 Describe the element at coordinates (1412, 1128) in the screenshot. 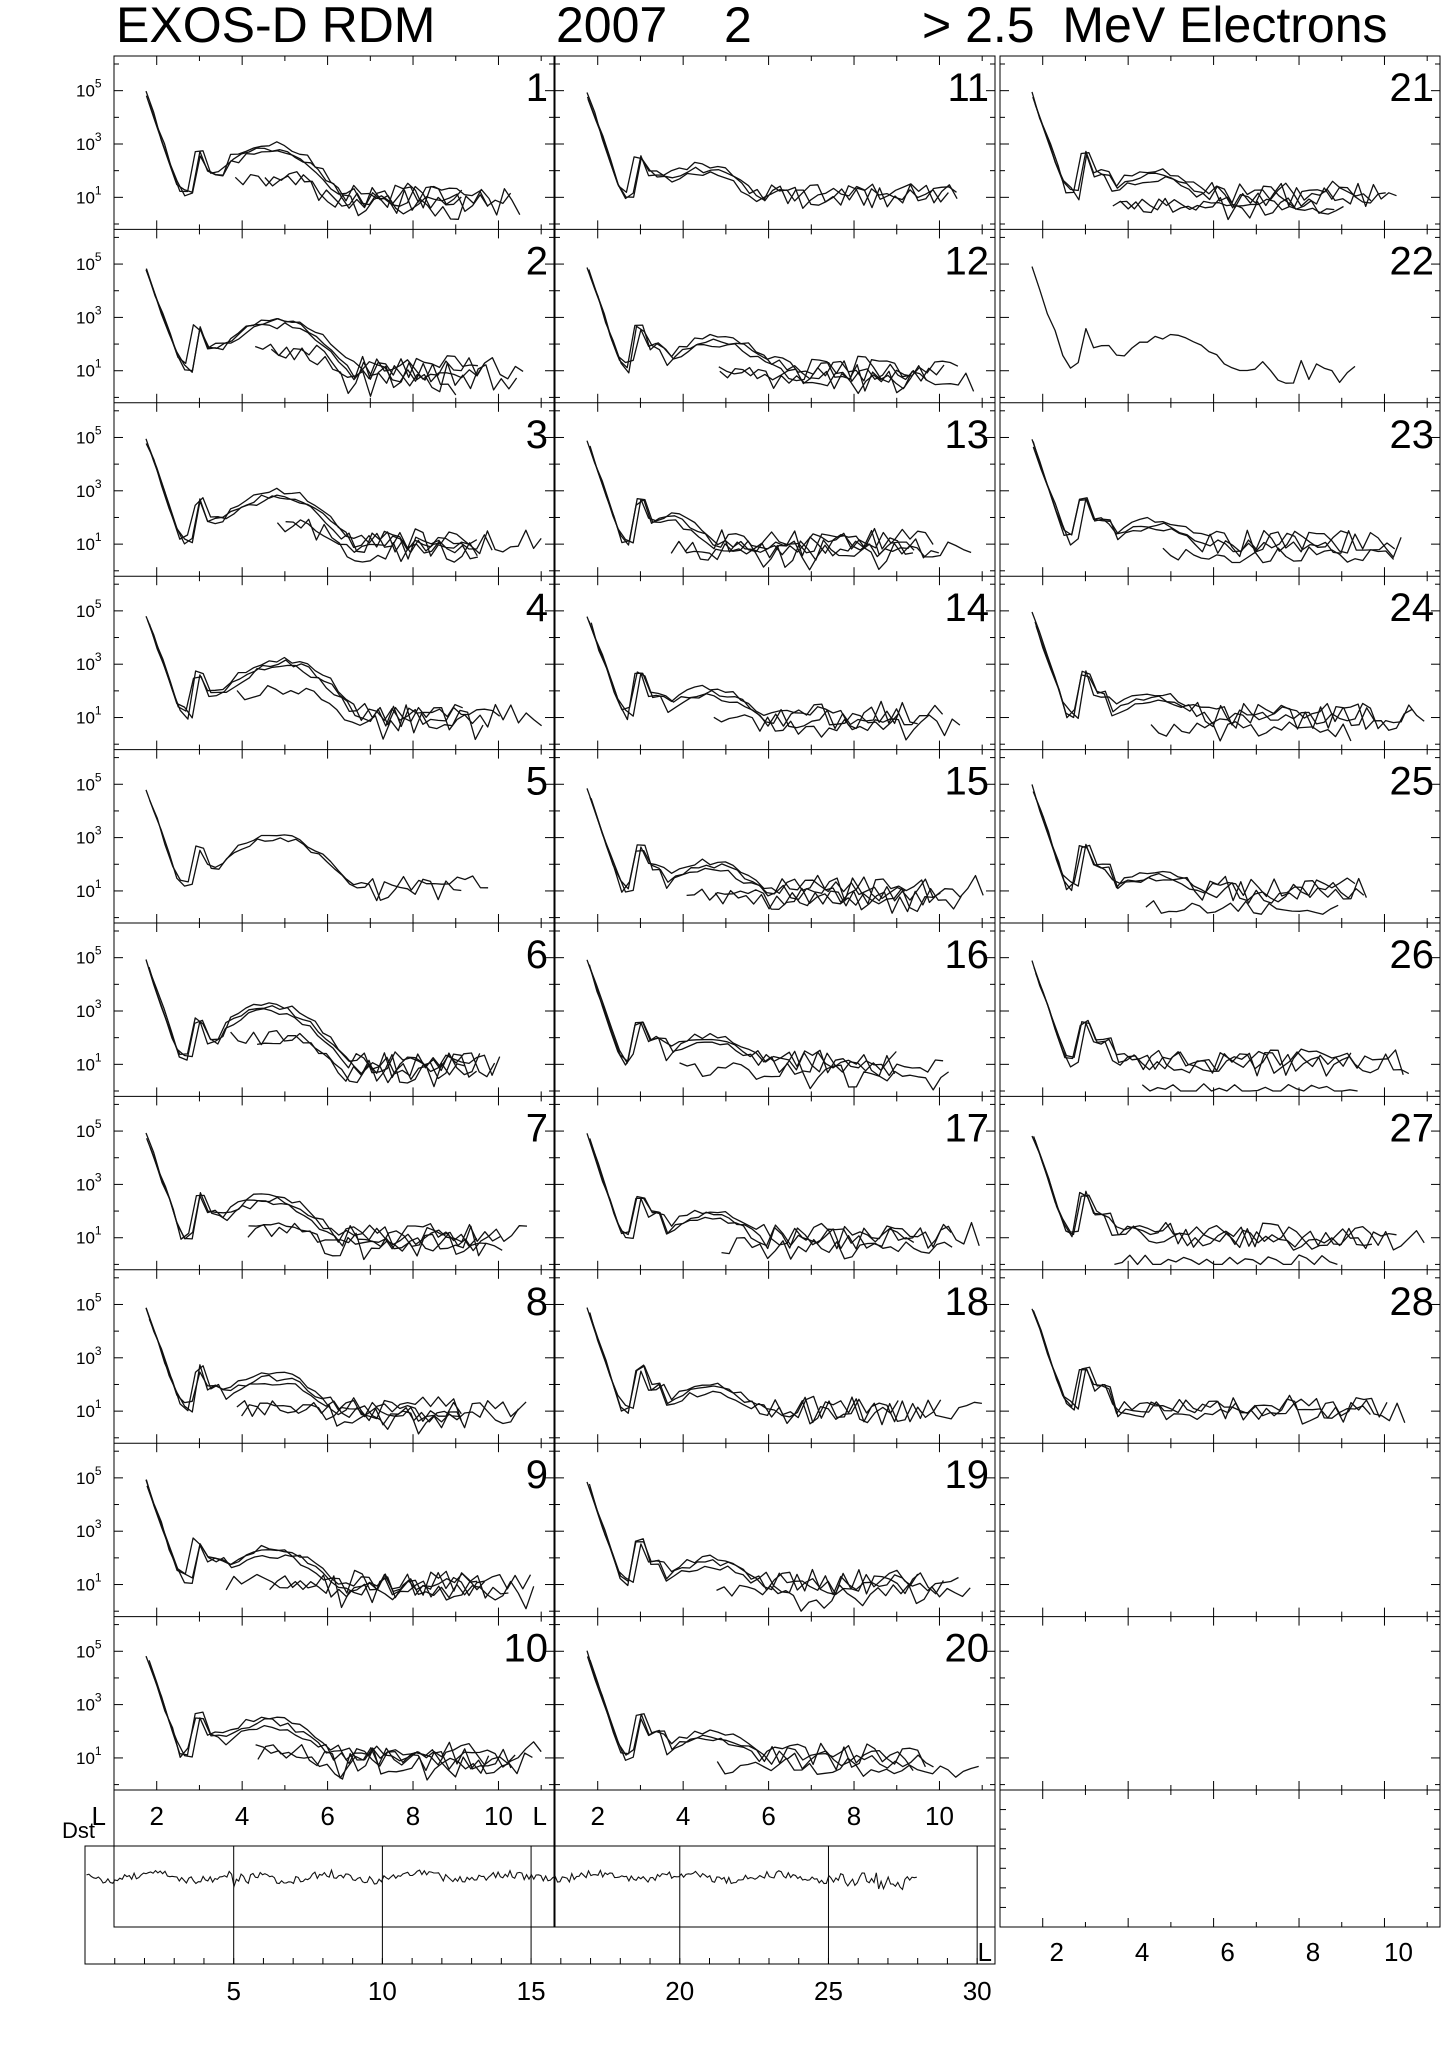

I see `day-label: 27` at that location.